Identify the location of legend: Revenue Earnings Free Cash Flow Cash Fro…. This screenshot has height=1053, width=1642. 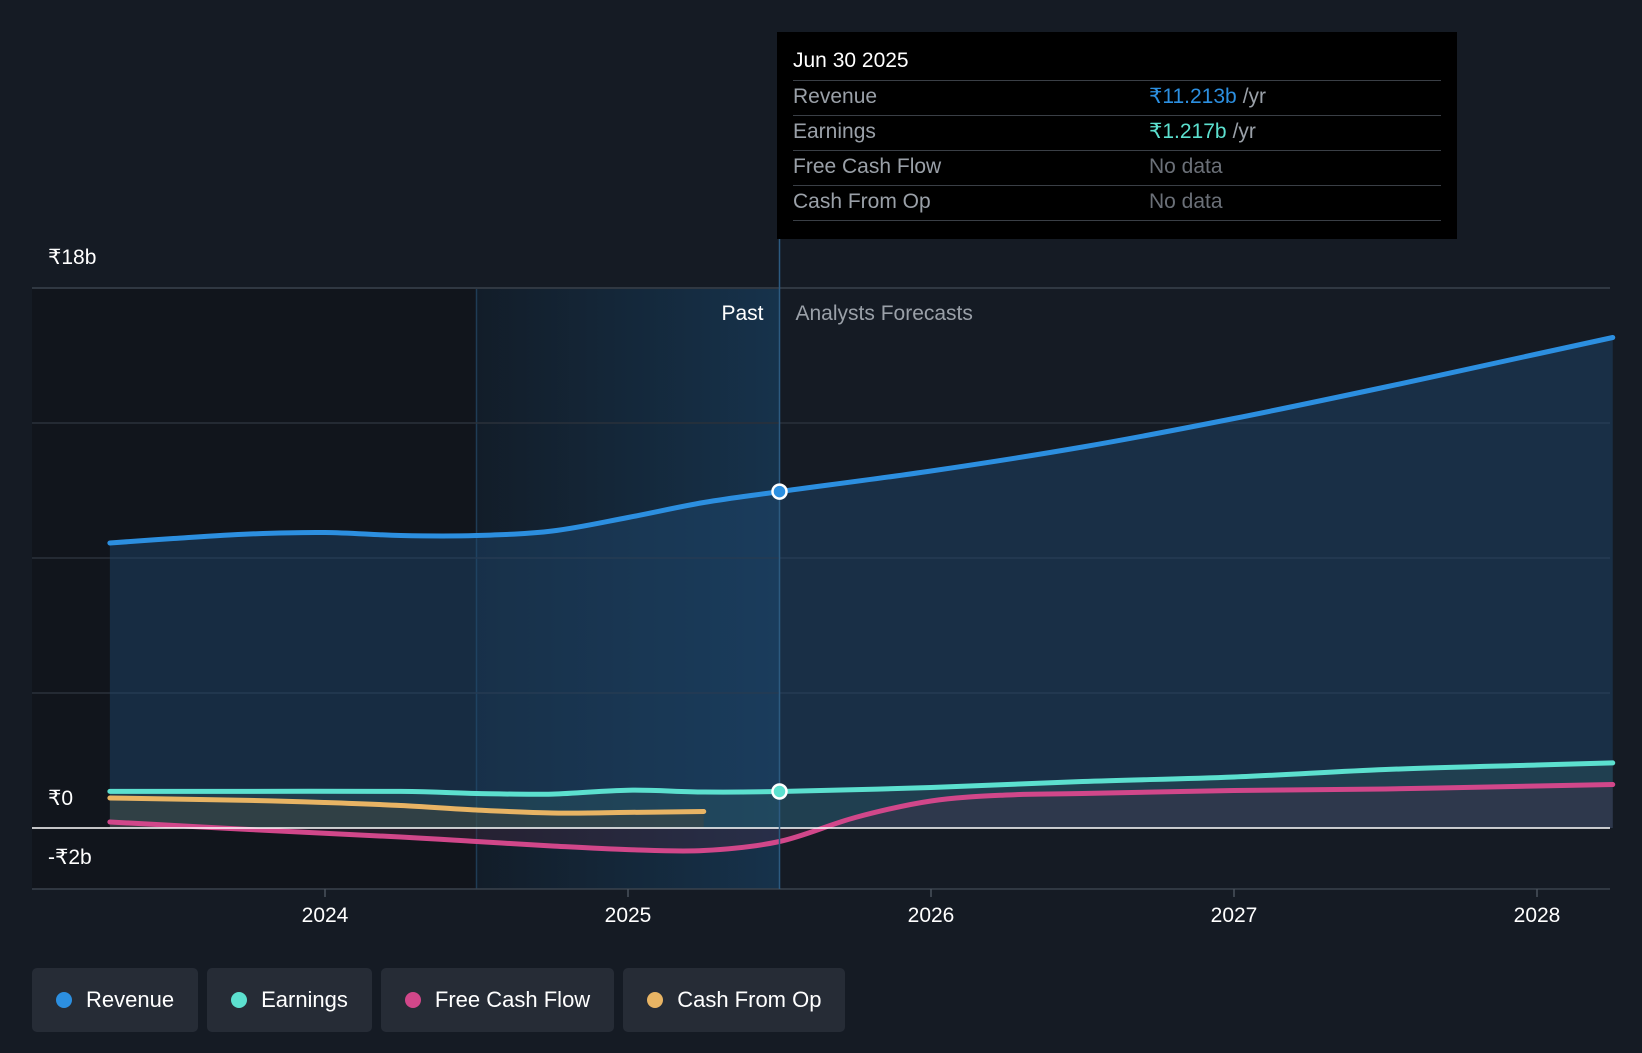
(439, 1000).